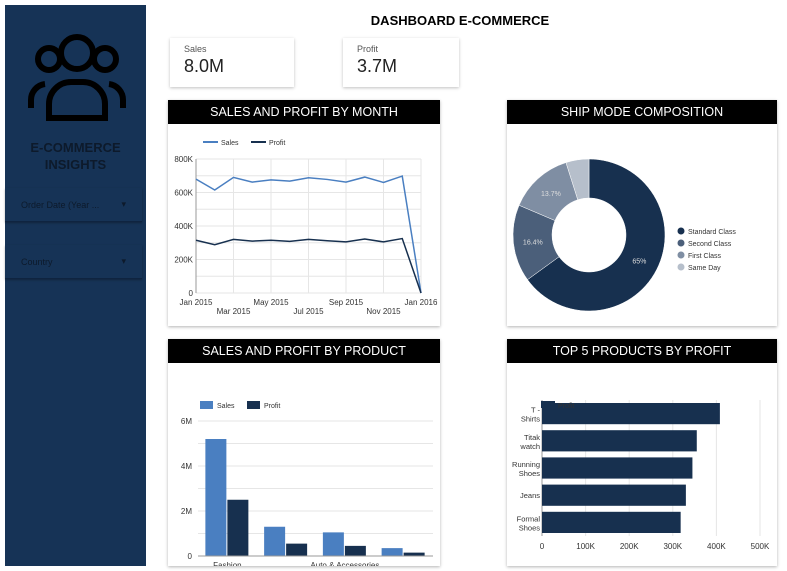 Image resolution: width=787 pixels, height=571 pixels. Describe the element at coordinates (37, 261) in the screenshot. I see `filter-label: Country` at that location.